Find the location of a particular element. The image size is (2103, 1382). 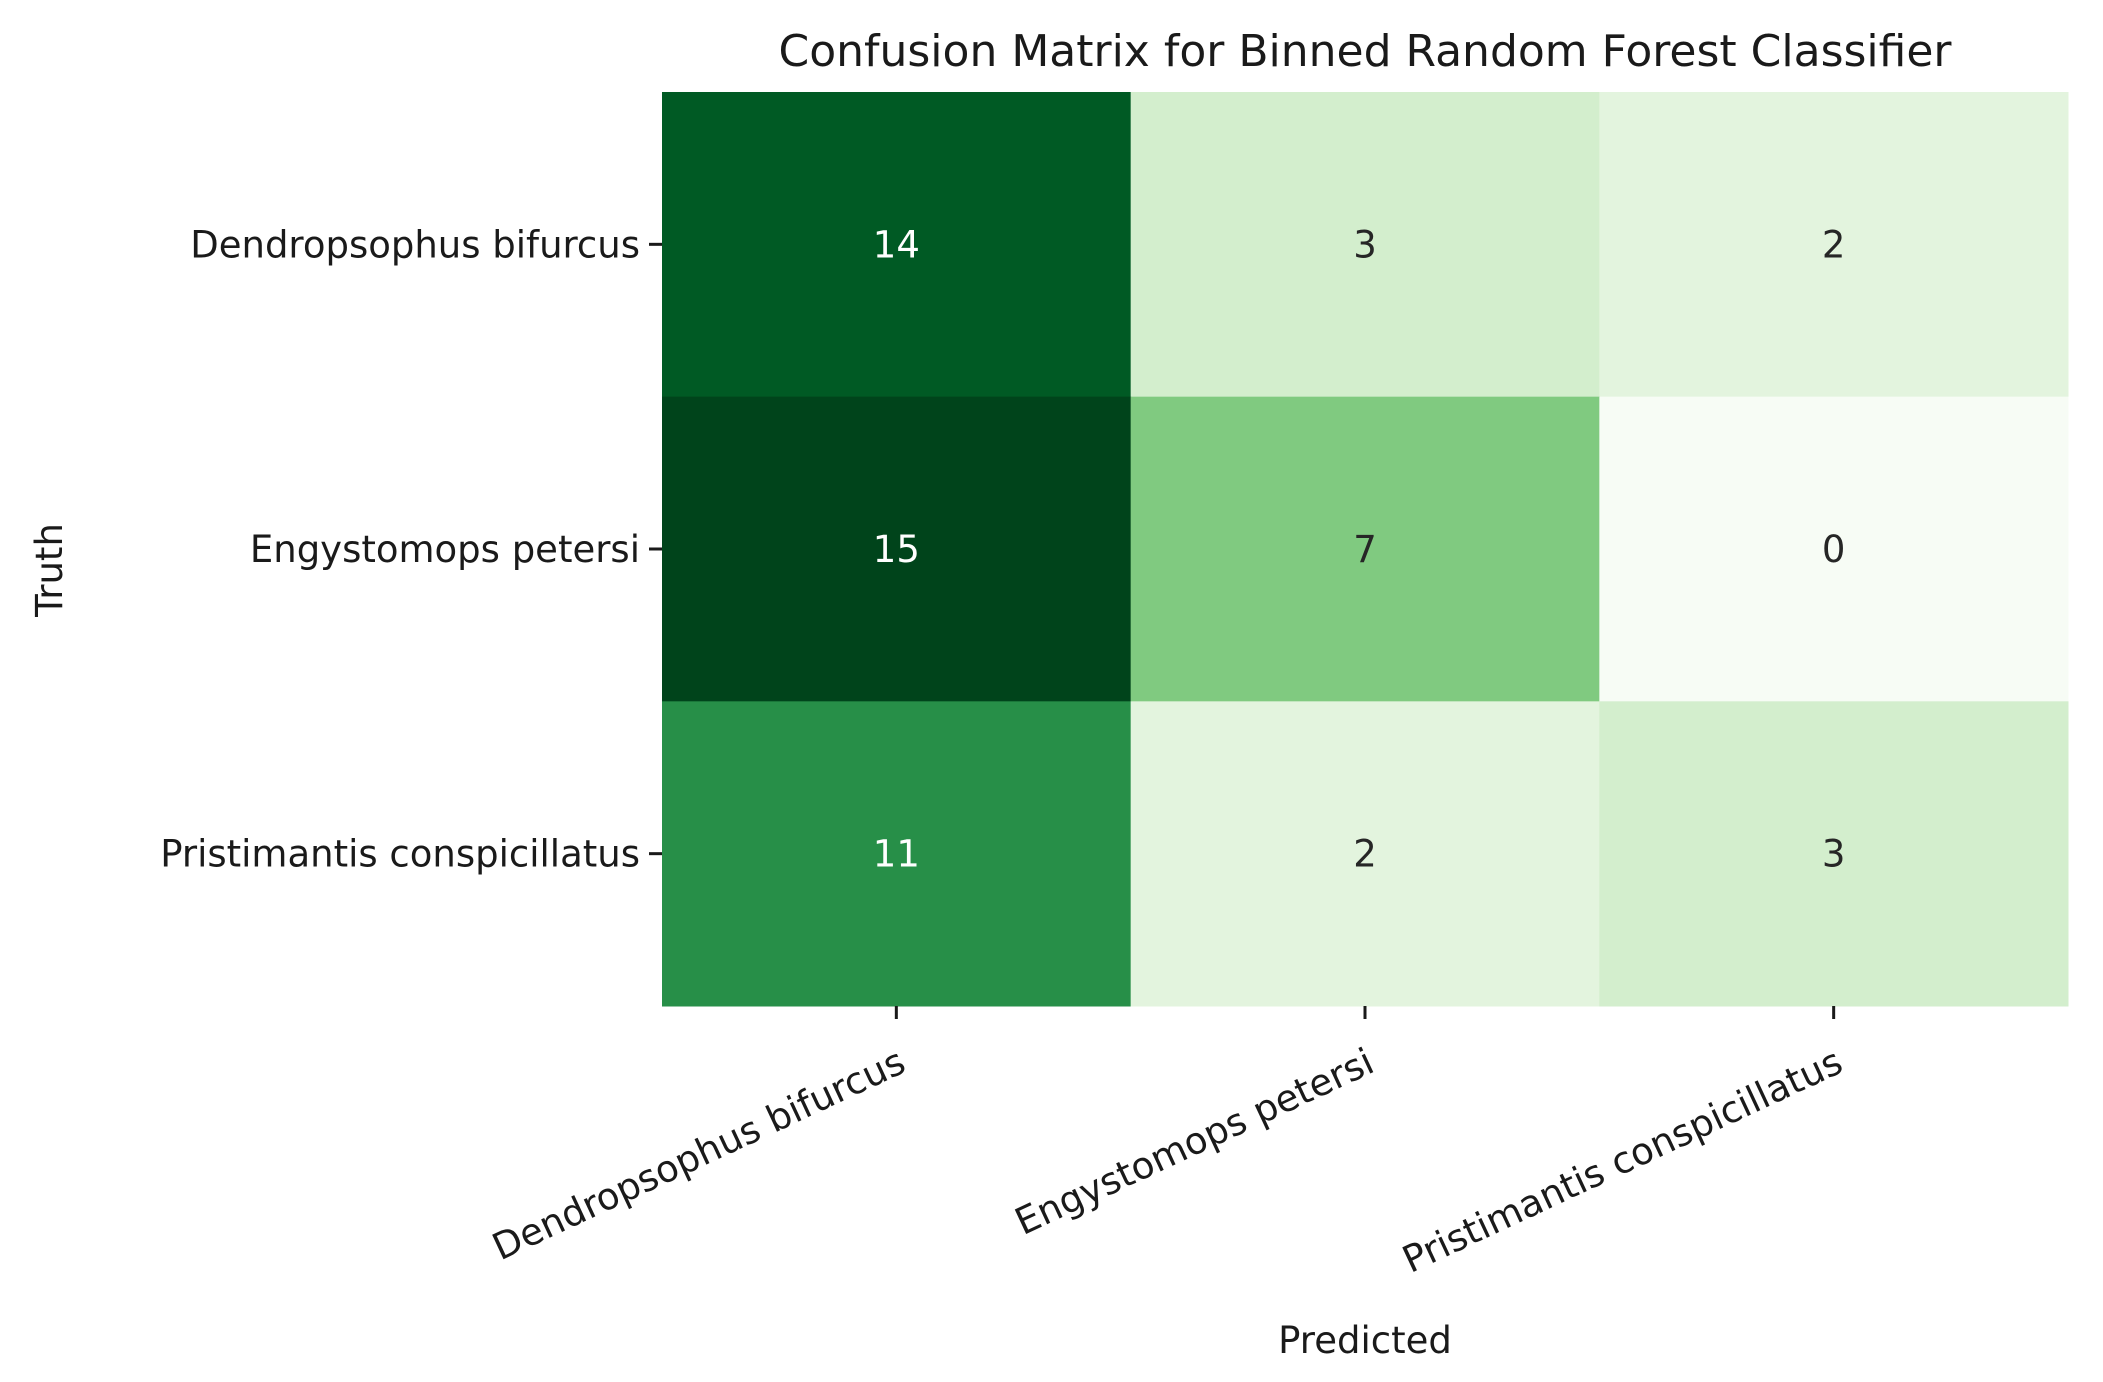

x-tick-label: Pristimantis conspicillatus is located at coordinates (1622, 1161).